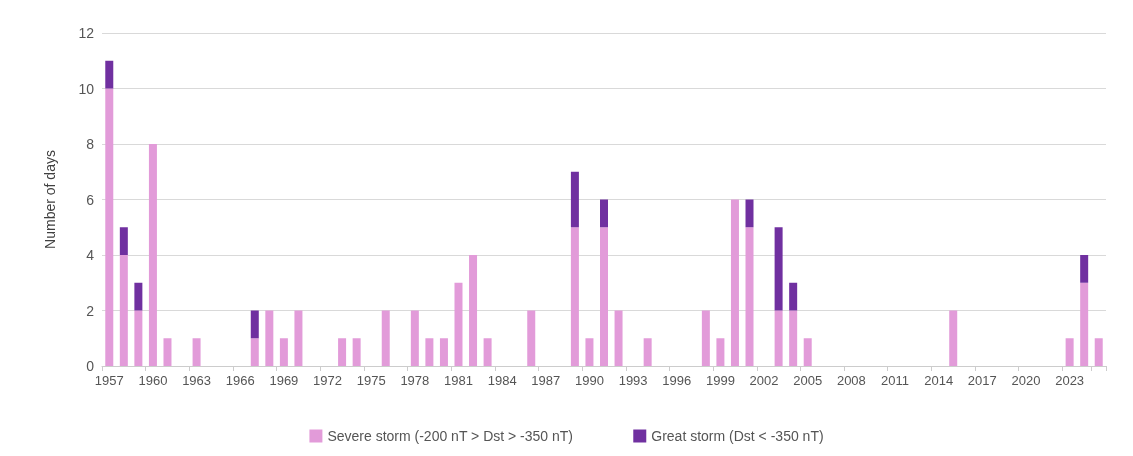 Image resolution: width=1133 pixels, height=456 pixels. Describe the element at coordinates (86, 33) in the screenshot. I see `y-tick-label: 12` at that location.